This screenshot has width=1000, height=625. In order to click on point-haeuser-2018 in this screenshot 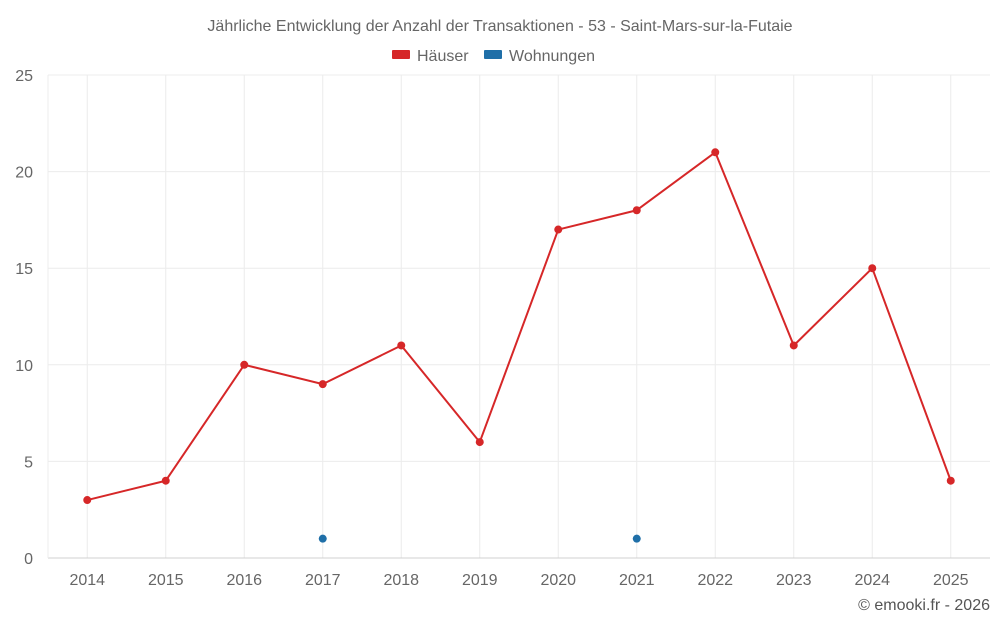, I will do `click(401, 345)`.